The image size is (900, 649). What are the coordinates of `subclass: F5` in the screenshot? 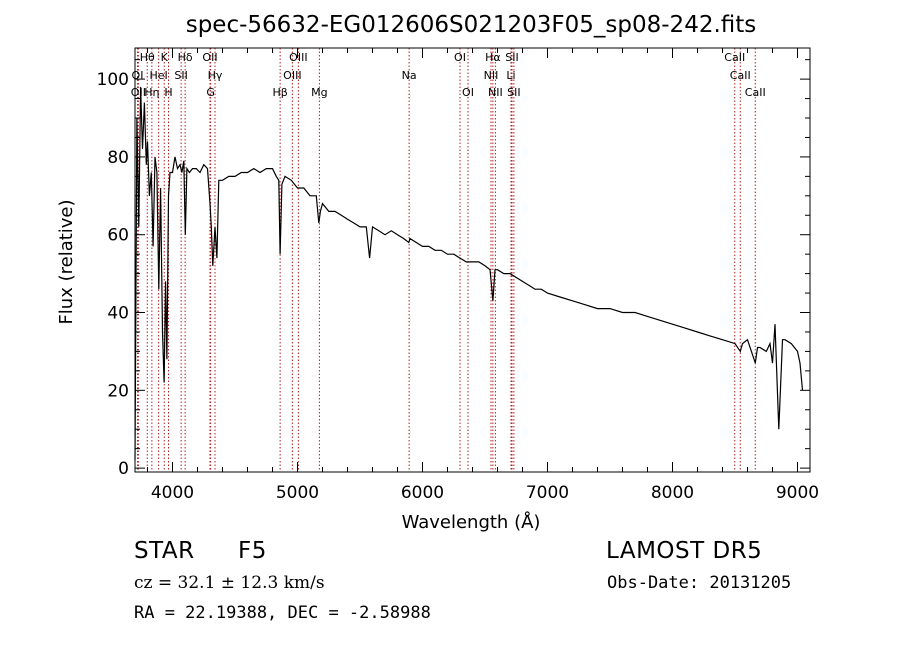 It's located at (252, 551).